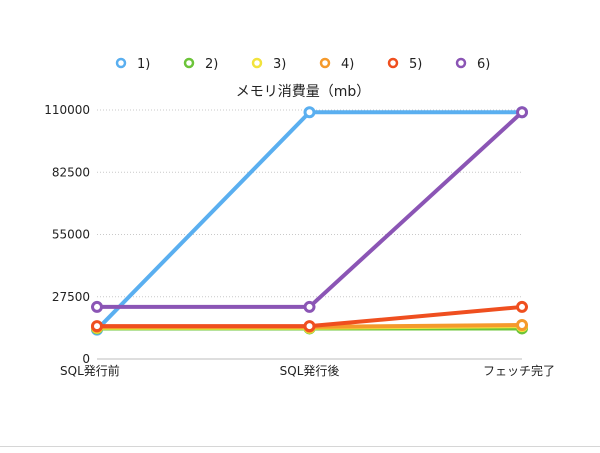  What do you see at coordinates (200, 64) in the screenshot?
I see `legend-item: 2)` at bounding box center [200, 64].